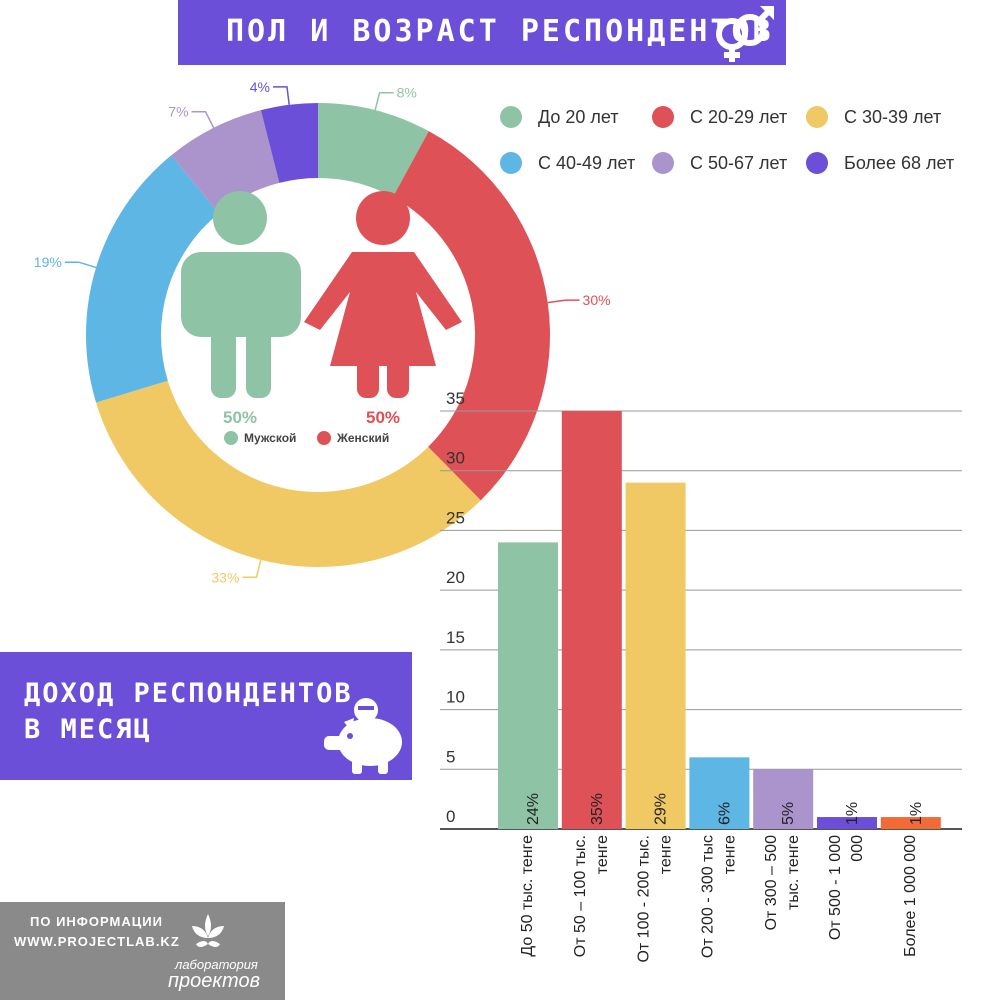  I want to click on income-title-line2: В МЕСЯЦ, so click(88, 729).